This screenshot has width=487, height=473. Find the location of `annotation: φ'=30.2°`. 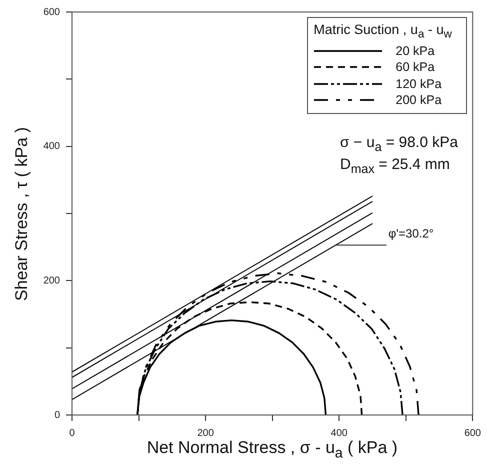

annotation: φ'=30.2° is located at coordinates (411, 233).